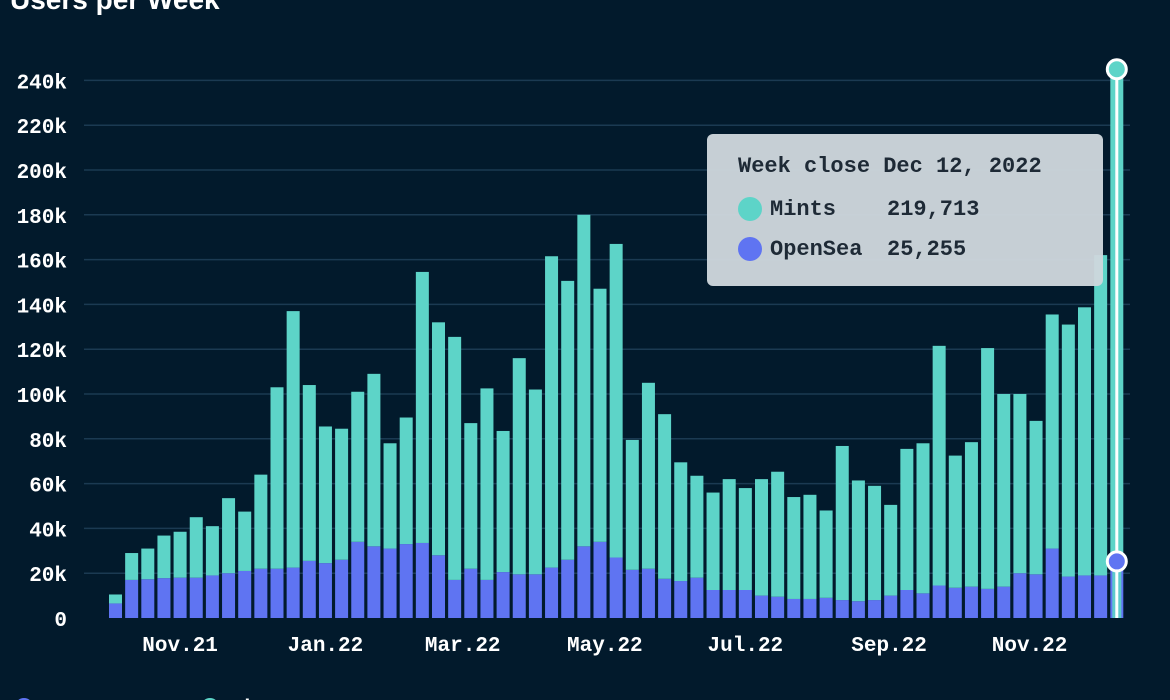  What do you see at coordinates (259, 699) in the screenshot?
I see `legend-label: Mints` at bounding box center [259, 699].